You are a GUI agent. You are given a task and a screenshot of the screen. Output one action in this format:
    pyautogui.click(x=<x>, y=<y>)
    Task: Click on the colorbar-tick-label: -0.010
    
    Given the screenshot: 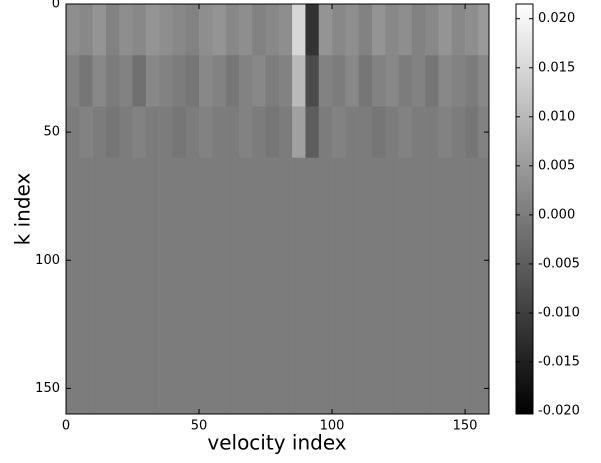 What is the action you would take?
    pyautogui.click(x=559, y=312)
    